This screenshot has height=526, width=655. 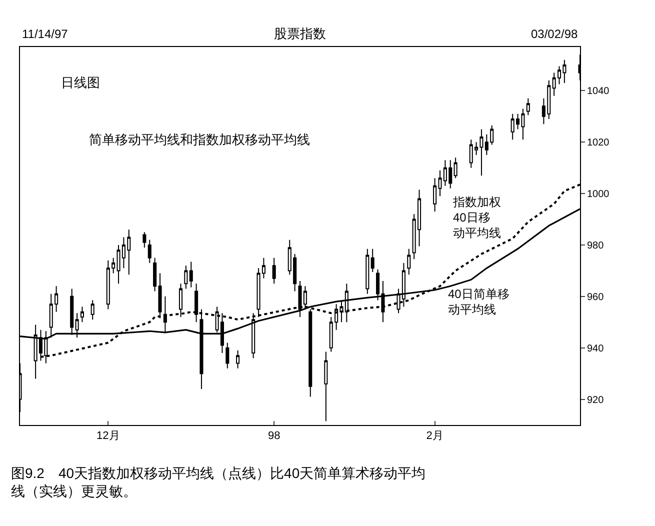 What do you see at coordinates (479, 302) in the screenshot?
I see `series-label: 40日简单移动平均线` at bounding box center [479, 302].